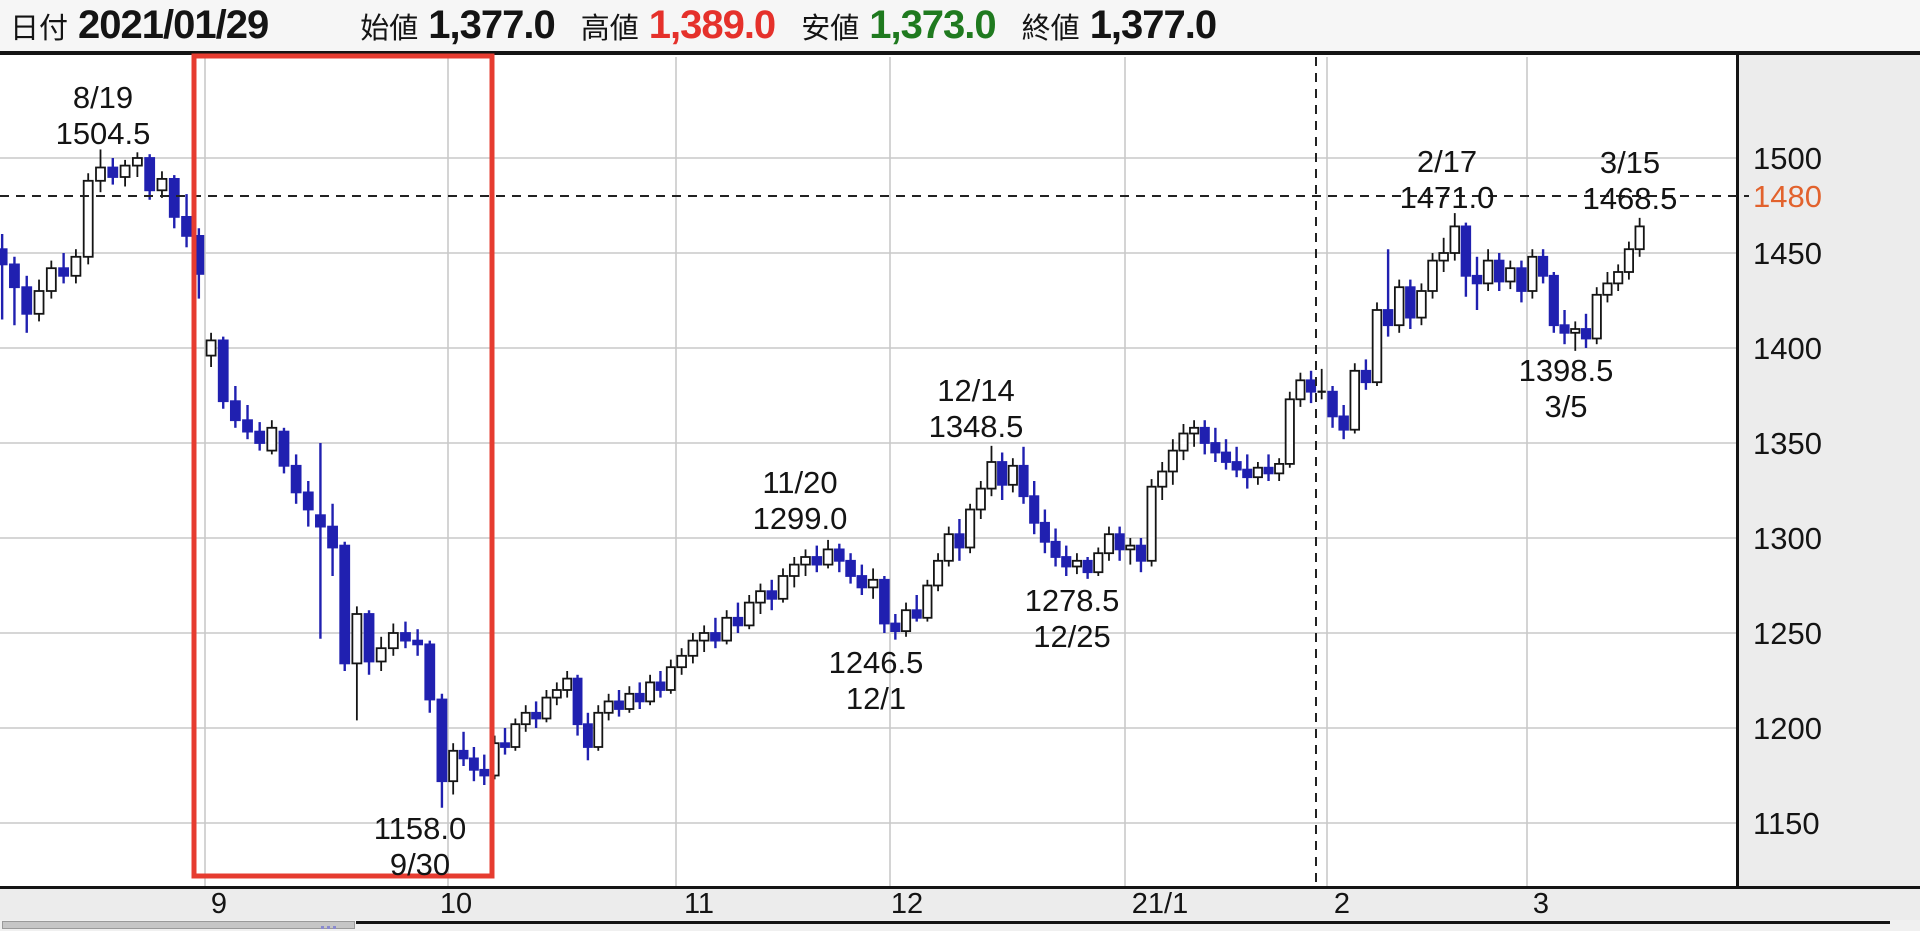 Image resolution: width=1920 pixels, height=931 pixels. Describe the element at coordinates (420, 864) in the screenshot. I see `annotation-line: 9/30` at that location.